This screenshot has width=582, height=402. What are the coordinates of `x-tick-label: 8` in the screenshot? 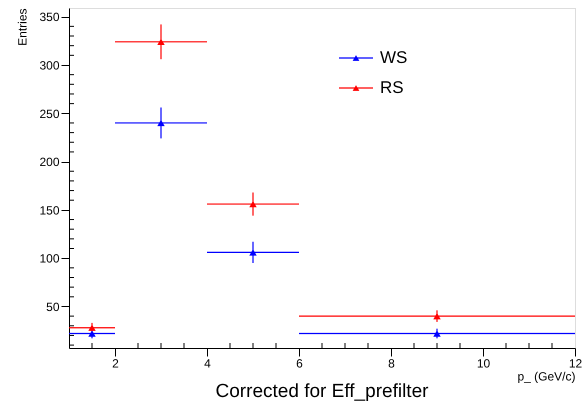 It's located at (392, 363).